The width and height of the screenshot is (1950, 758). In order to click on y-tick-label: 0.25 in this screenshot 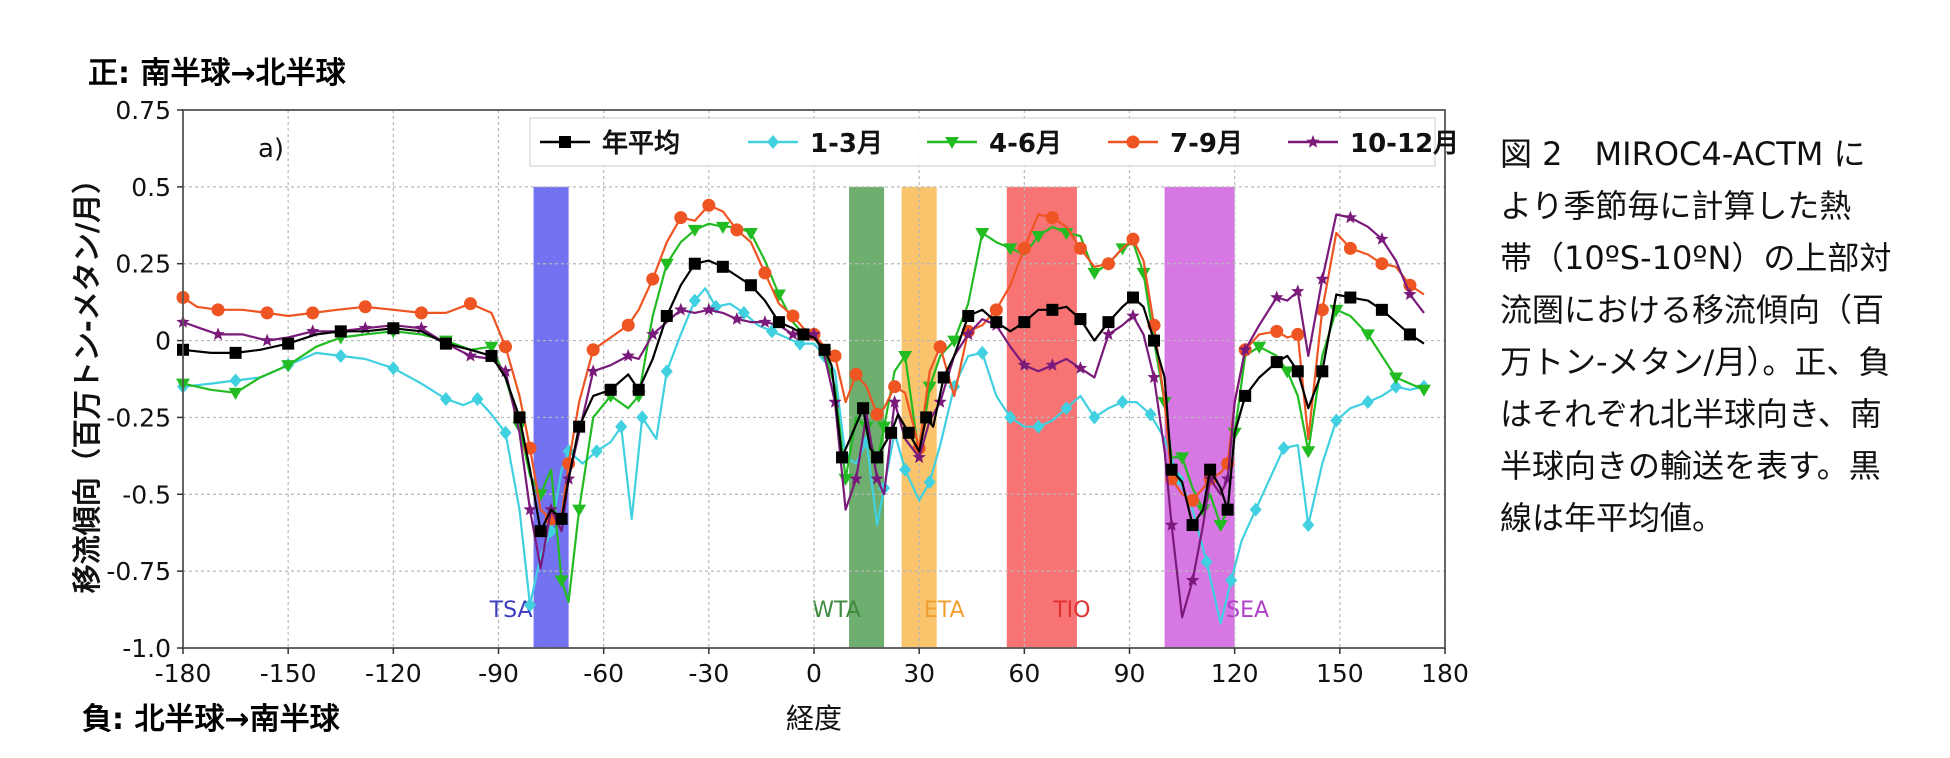, I will do `click(143, 264)`.